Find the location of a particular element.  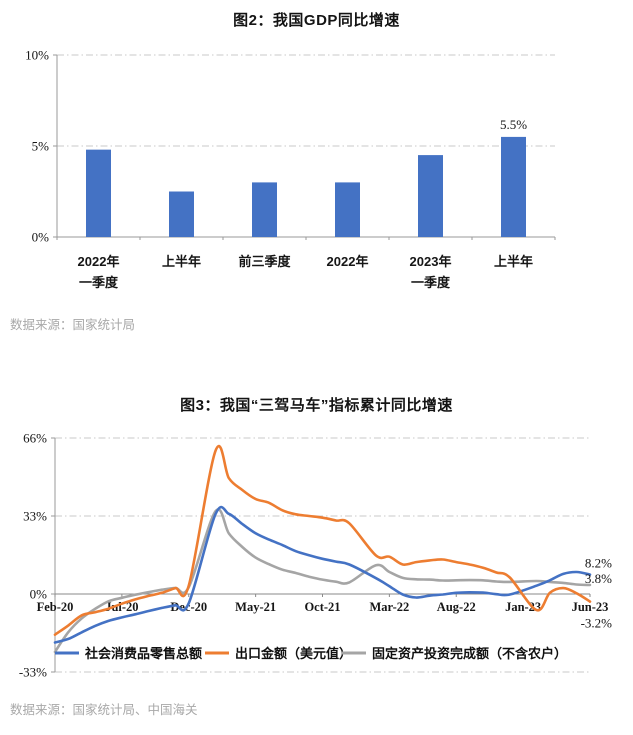

line-ytick-label: 0% is located at coordinates (39, 594).